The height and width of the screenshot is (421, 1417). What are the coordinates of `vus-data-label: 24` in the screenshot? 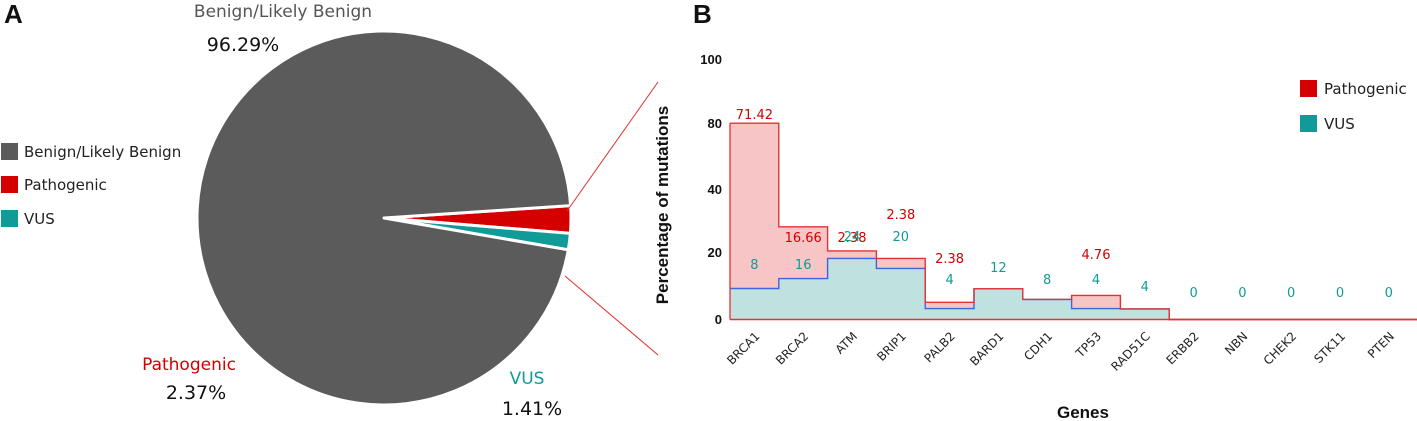 It's located at (852, 237).